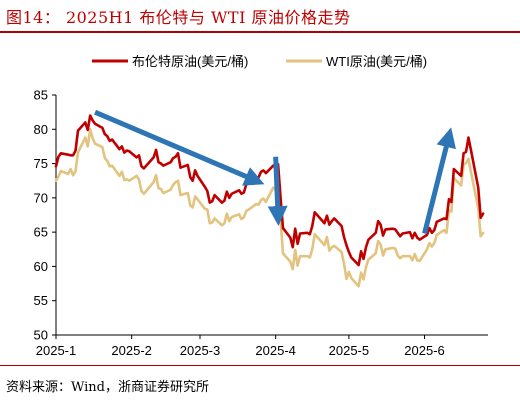  I want to click on source-rule, so click(260, 365).